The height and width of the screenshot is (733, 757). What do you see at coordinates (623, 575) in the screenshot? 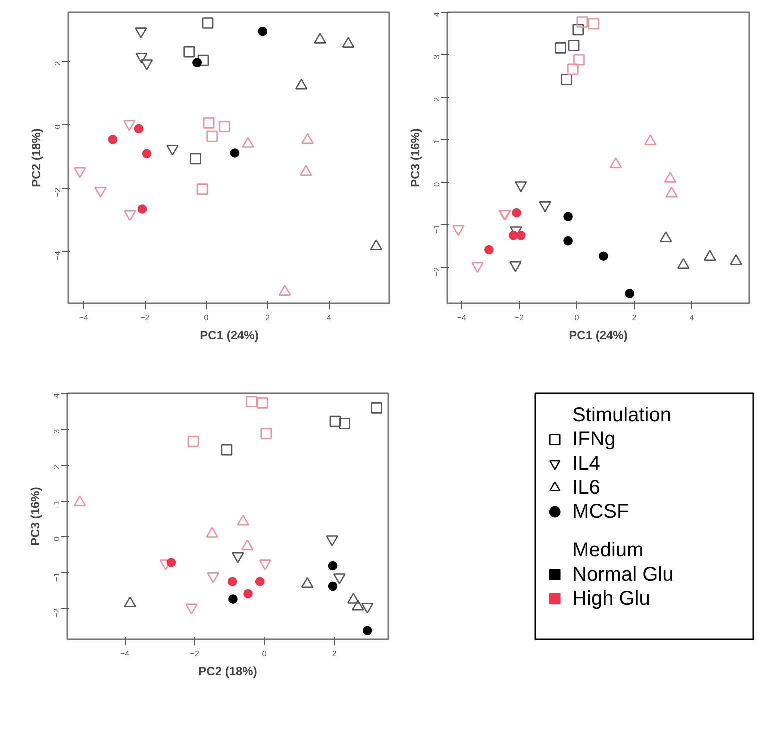
I see `legend-label: Normal Glu` at bounding box center [623, 575].